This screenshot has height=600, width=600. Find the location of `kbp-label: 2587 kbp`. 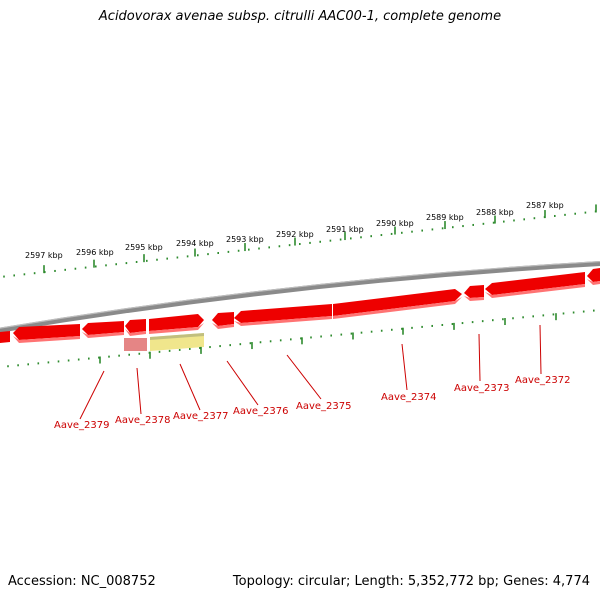

kbp-label: 2587 kbp is located at coordinates (545, 205).